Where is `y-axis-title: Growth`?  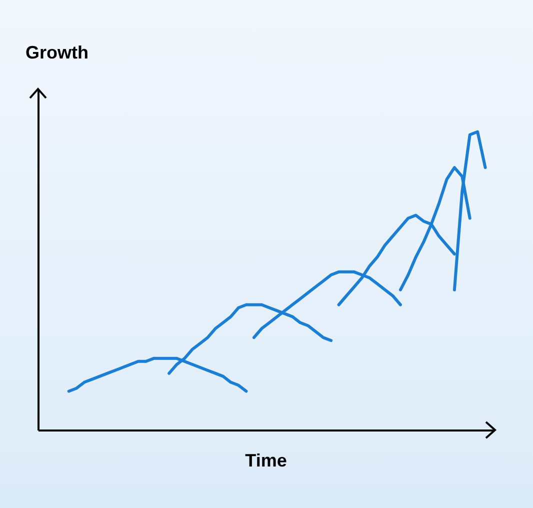
y-axis-title: Growth is located at coordinates (57, 52).